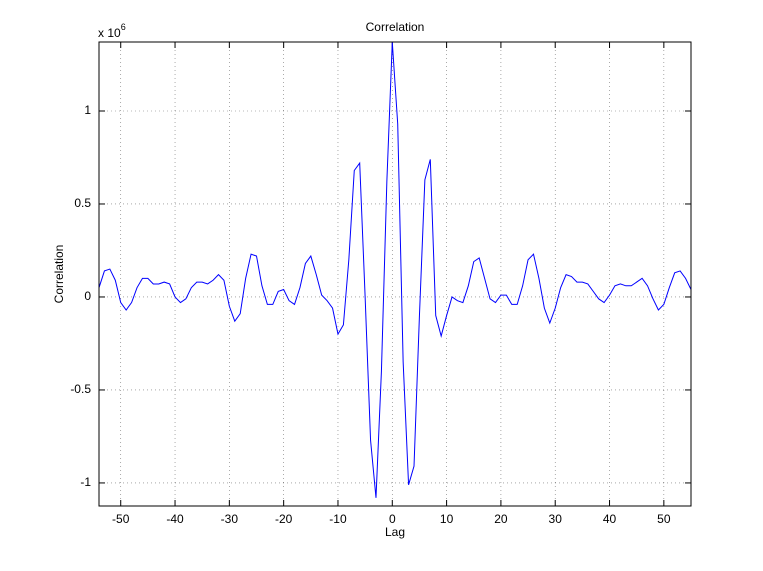  I want to click on y-tick-label: -0.5, so click(80, 389).